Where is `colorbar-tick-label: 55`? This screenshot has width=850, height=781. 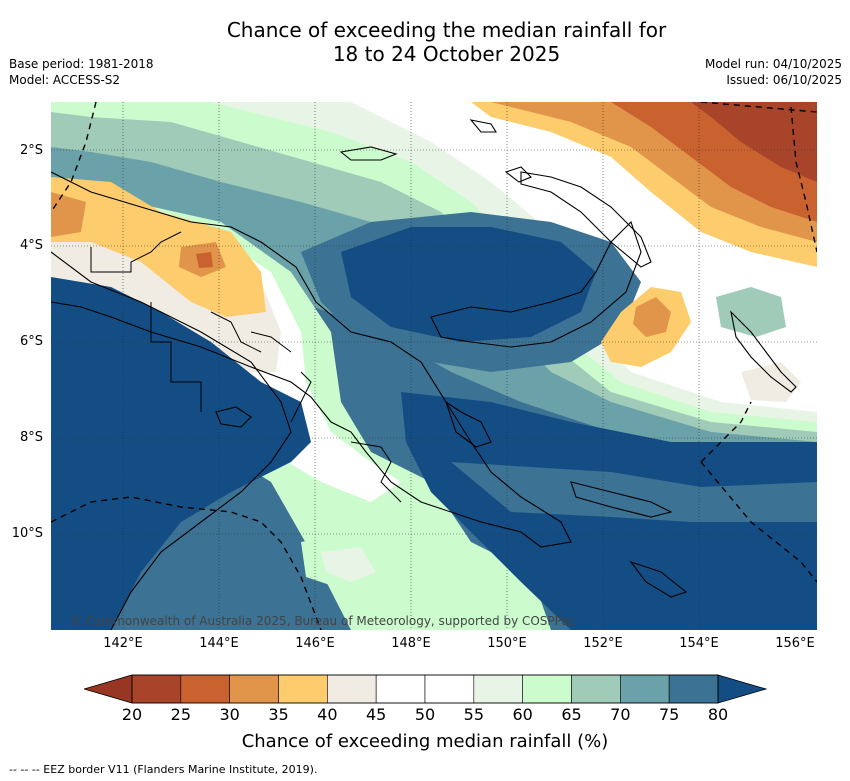
colorbar-tick-label: 55 is located at coordinates (473, 714).